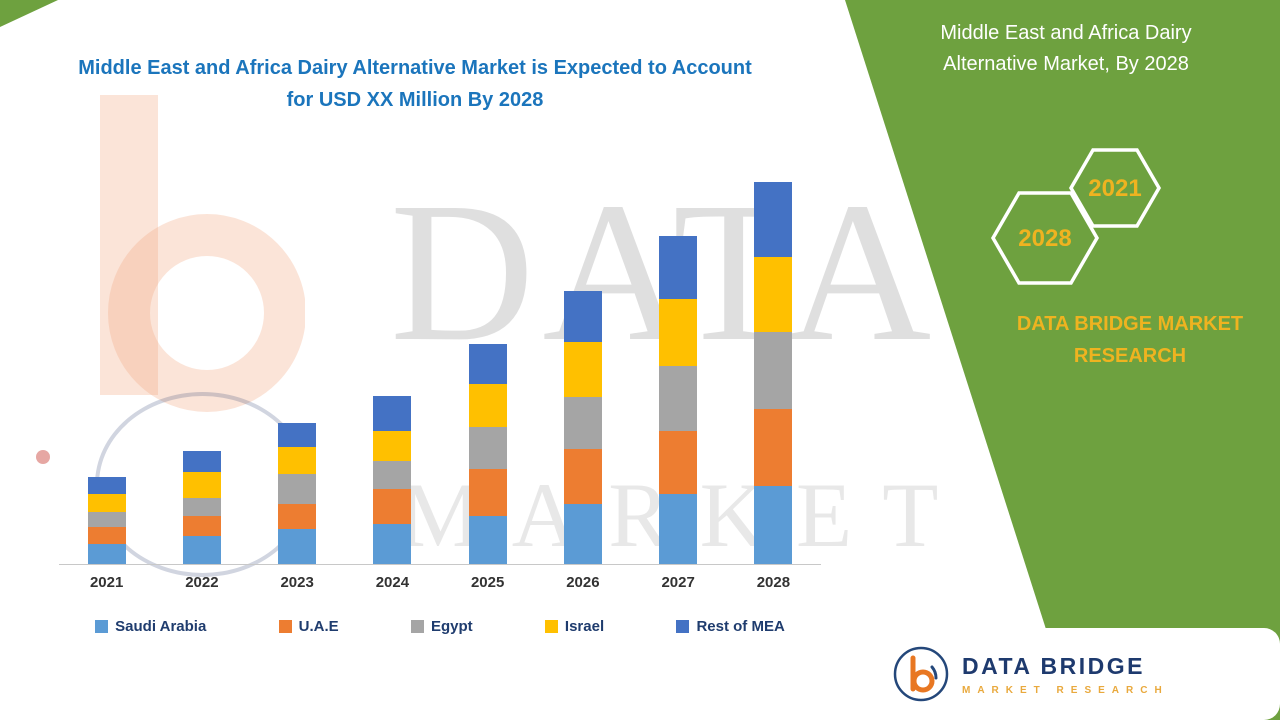  I want to click on hexagon-2021-label: 2021, so click(1114, 188).